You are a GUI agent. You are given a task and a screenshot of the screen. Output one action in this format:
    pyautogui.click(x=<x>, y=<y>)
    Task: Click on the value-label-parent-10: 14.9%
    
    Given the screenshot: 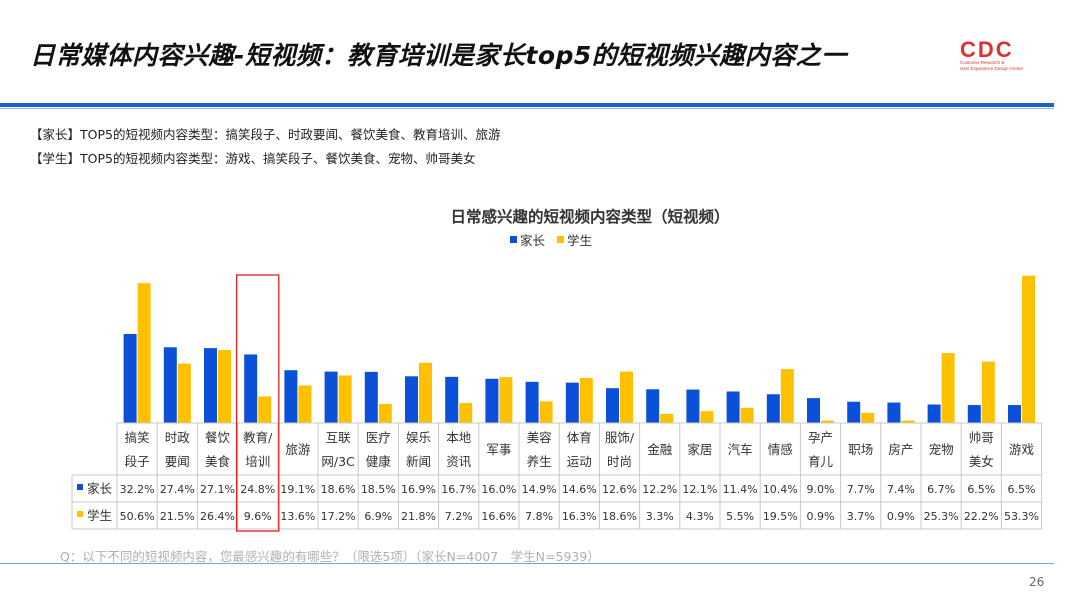 What is the action you would take?
    pyautogui.click(x=539, y=489)
    